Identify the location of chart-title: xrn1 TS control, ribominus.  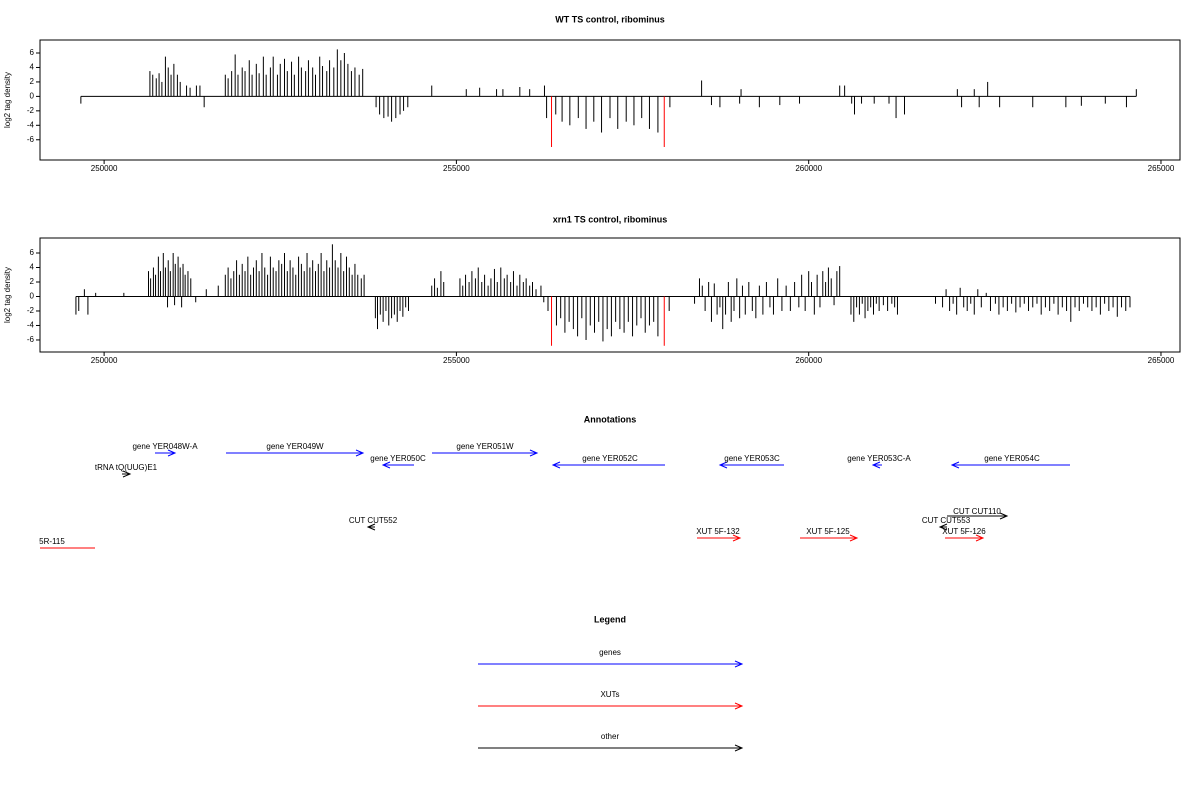
(610, 219).